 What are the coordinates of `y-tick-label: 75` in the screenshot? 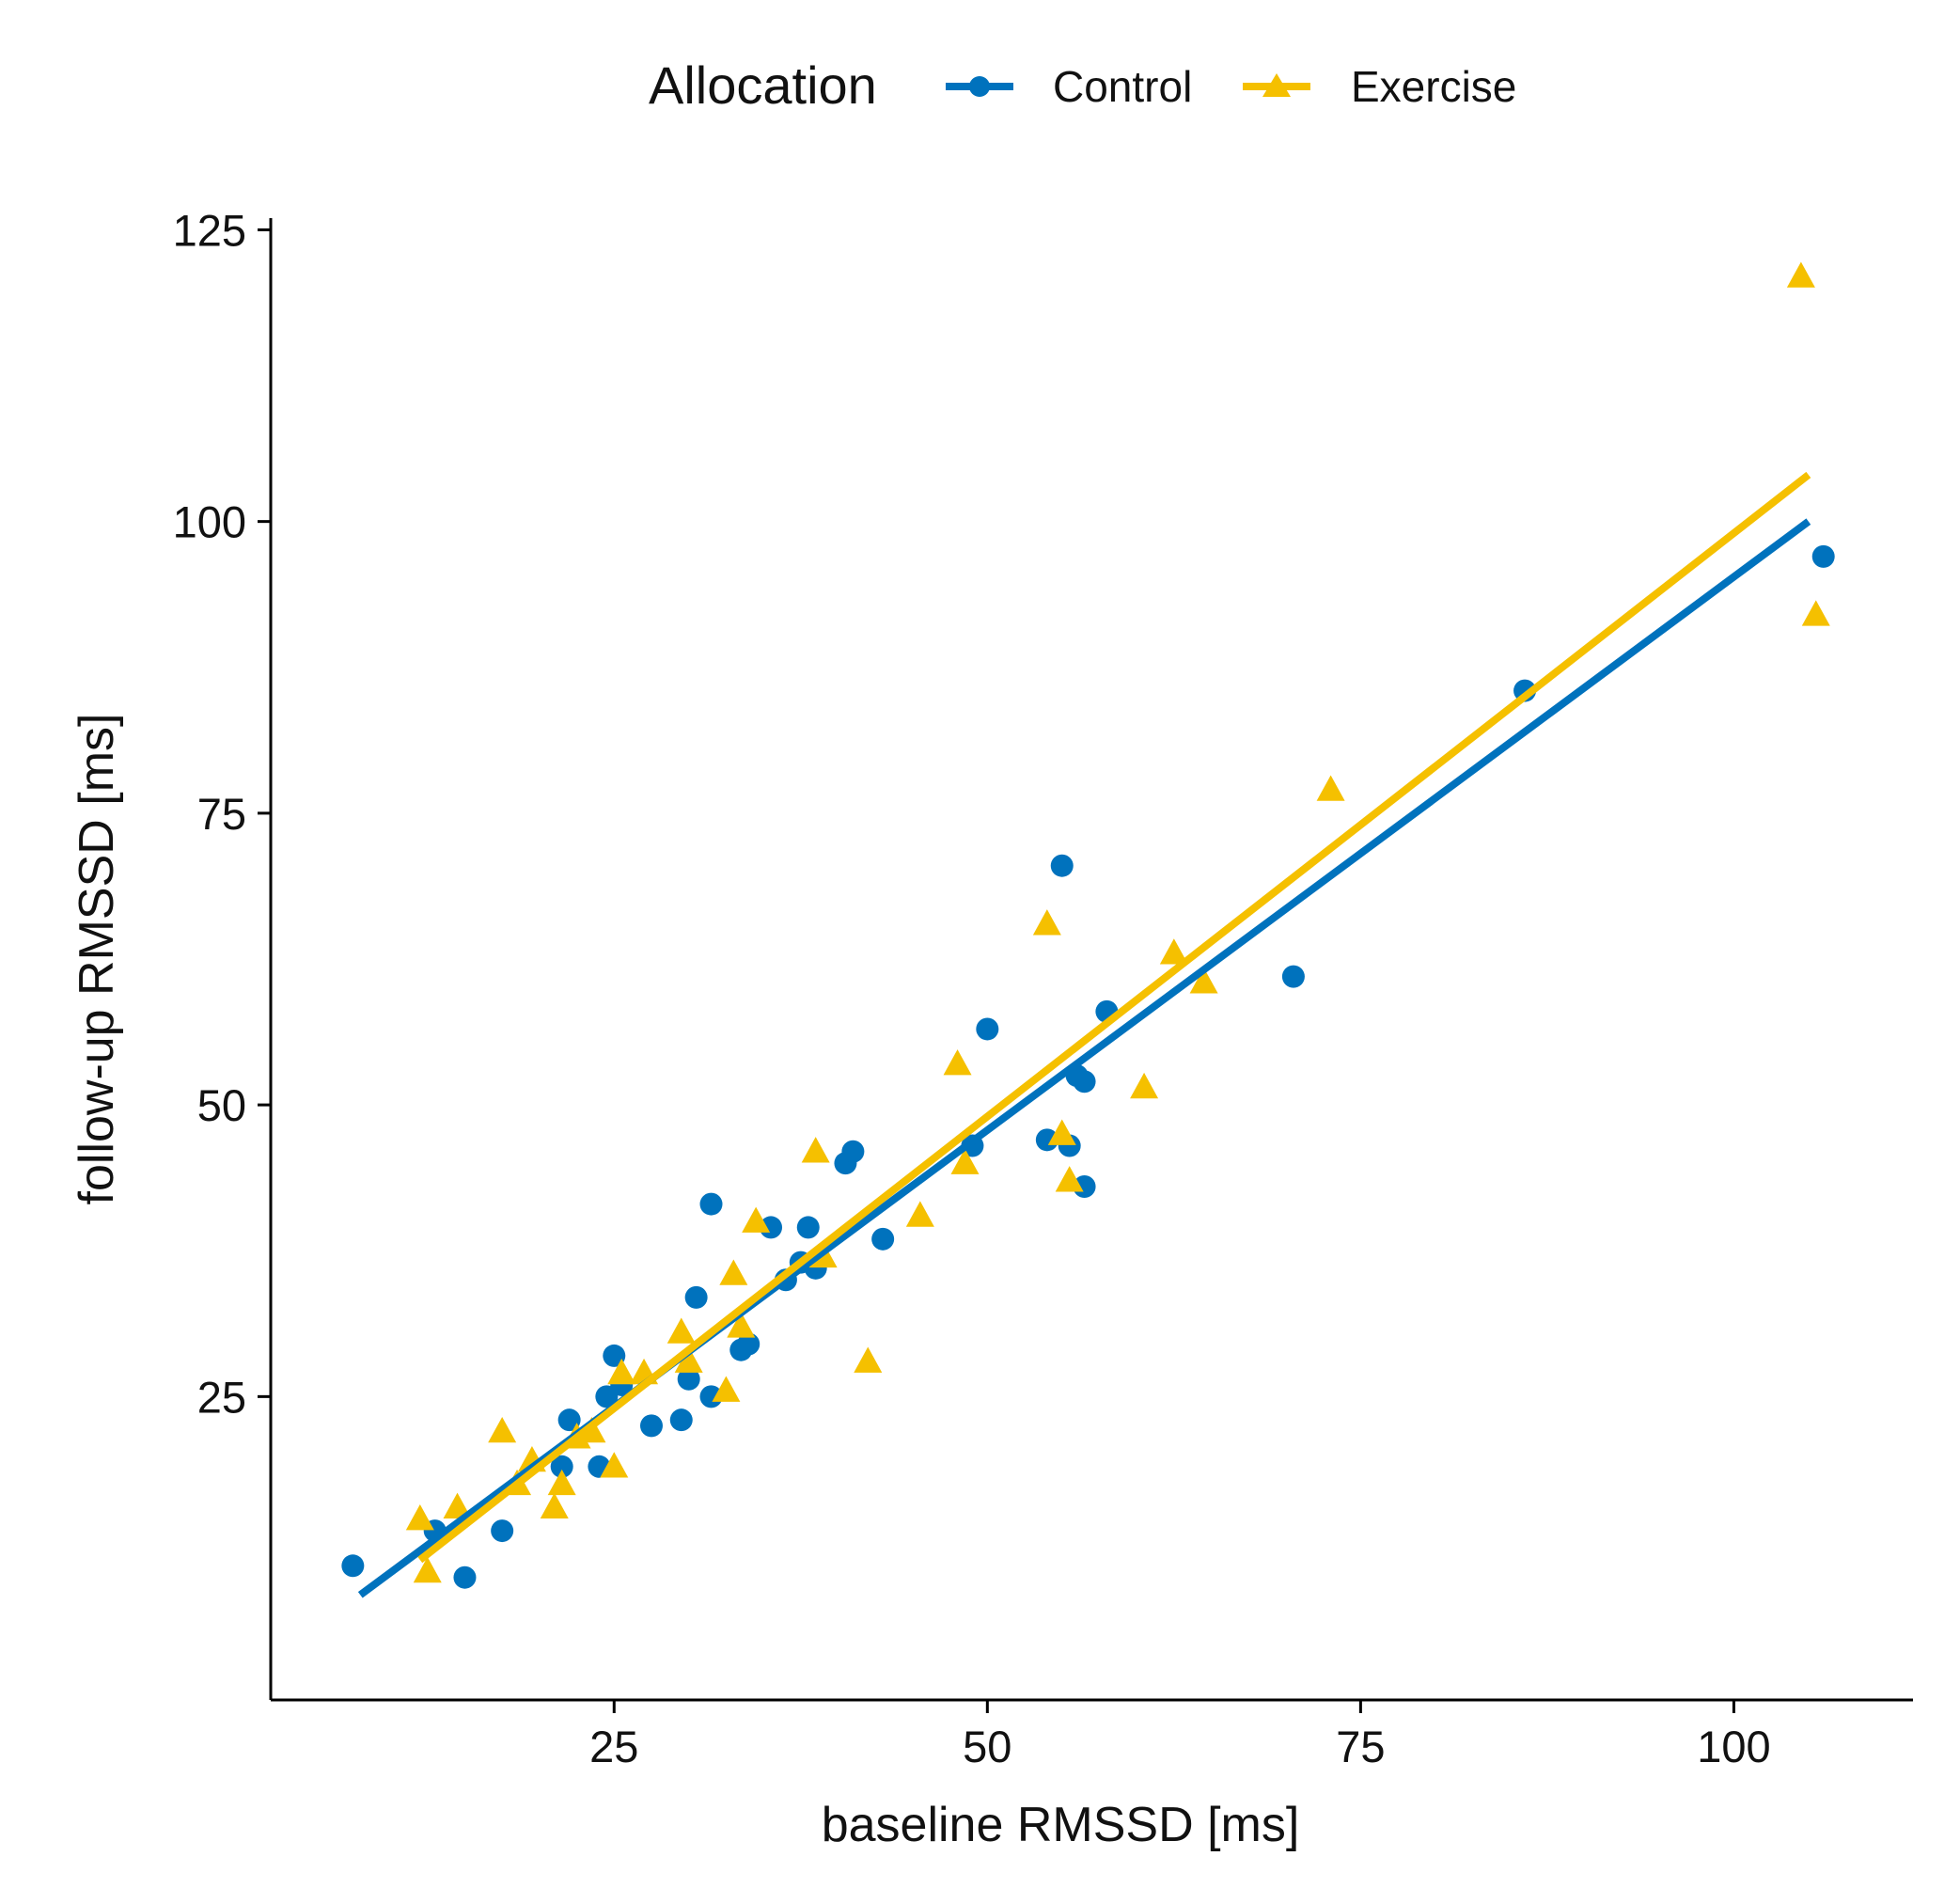 It's located at (221, 814).